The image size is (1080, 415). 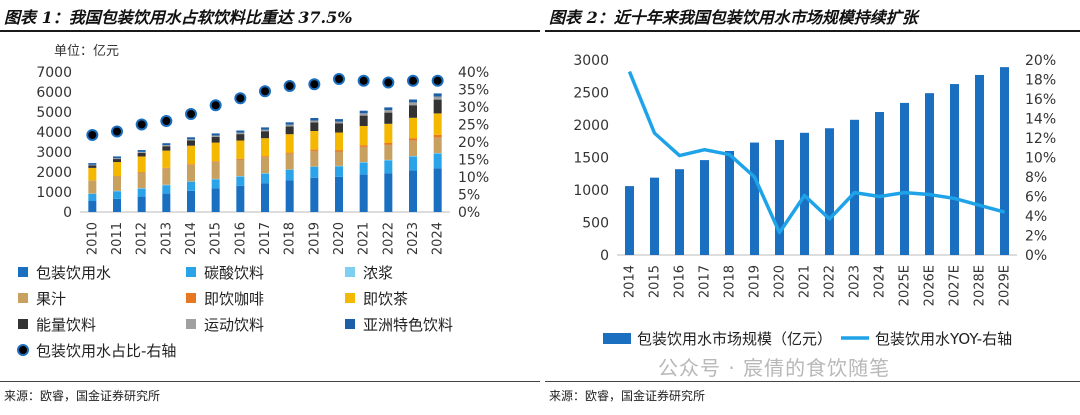 I want to click on x-tick-label: 2029E, so click(x=1005, y=285).